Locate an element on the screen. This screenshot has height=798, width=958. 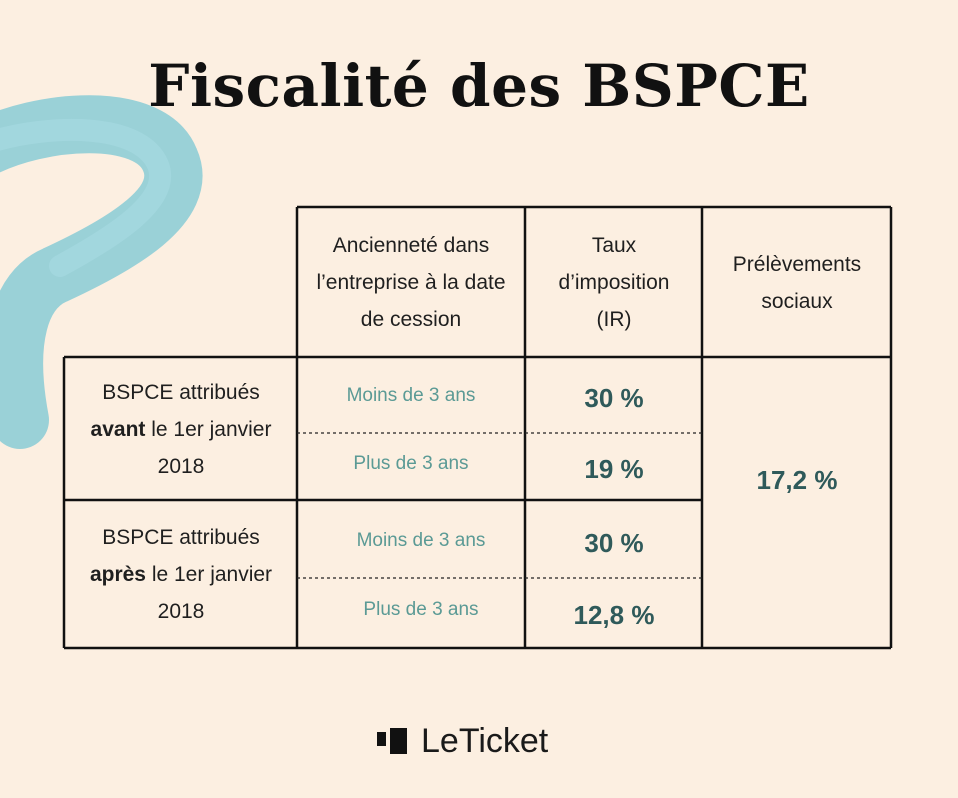
page-title: Fiscalité des BSPCE is located at coordinates (479, 86).